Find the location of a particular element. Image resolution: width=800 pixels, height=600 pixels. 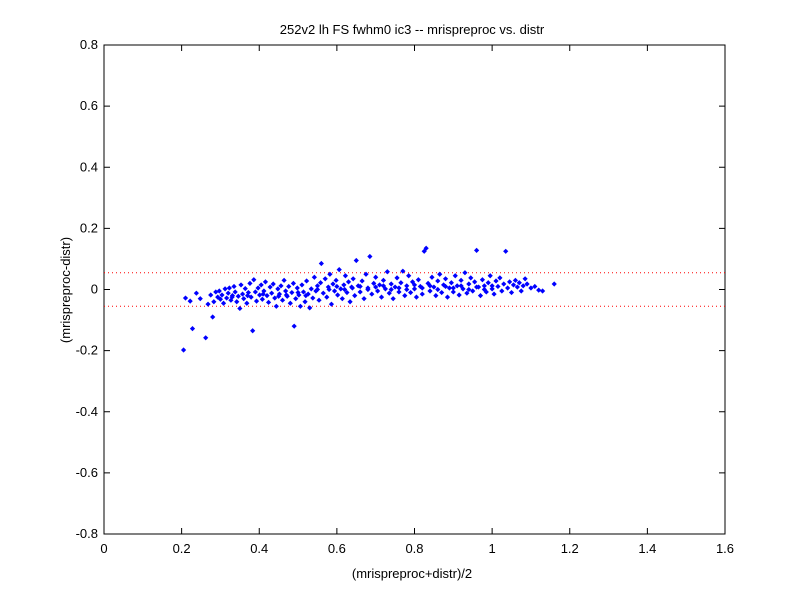

y-tick-label: 0.6 is located at coordinates (89, 105).